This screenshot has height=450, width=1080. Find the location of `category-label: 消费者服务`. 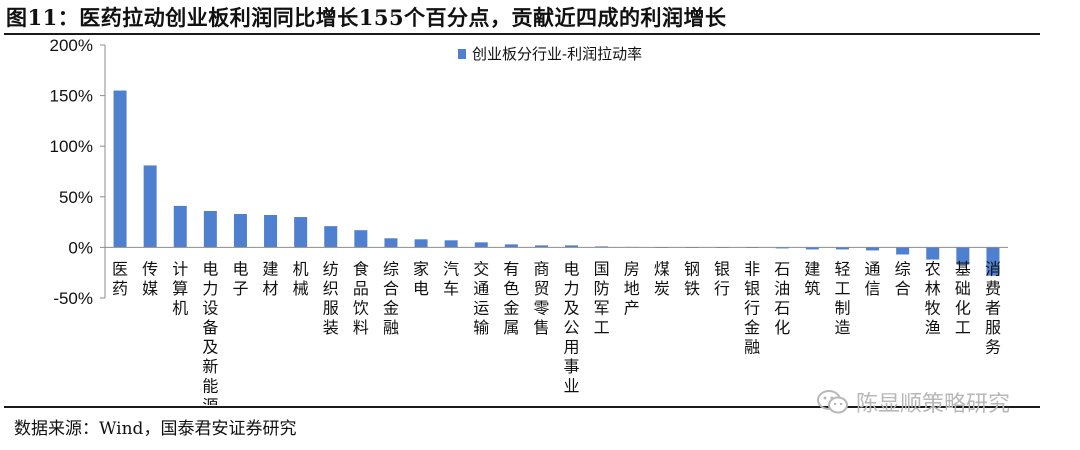

category-label: 消费者服务 is located at coordinates (993, 307).